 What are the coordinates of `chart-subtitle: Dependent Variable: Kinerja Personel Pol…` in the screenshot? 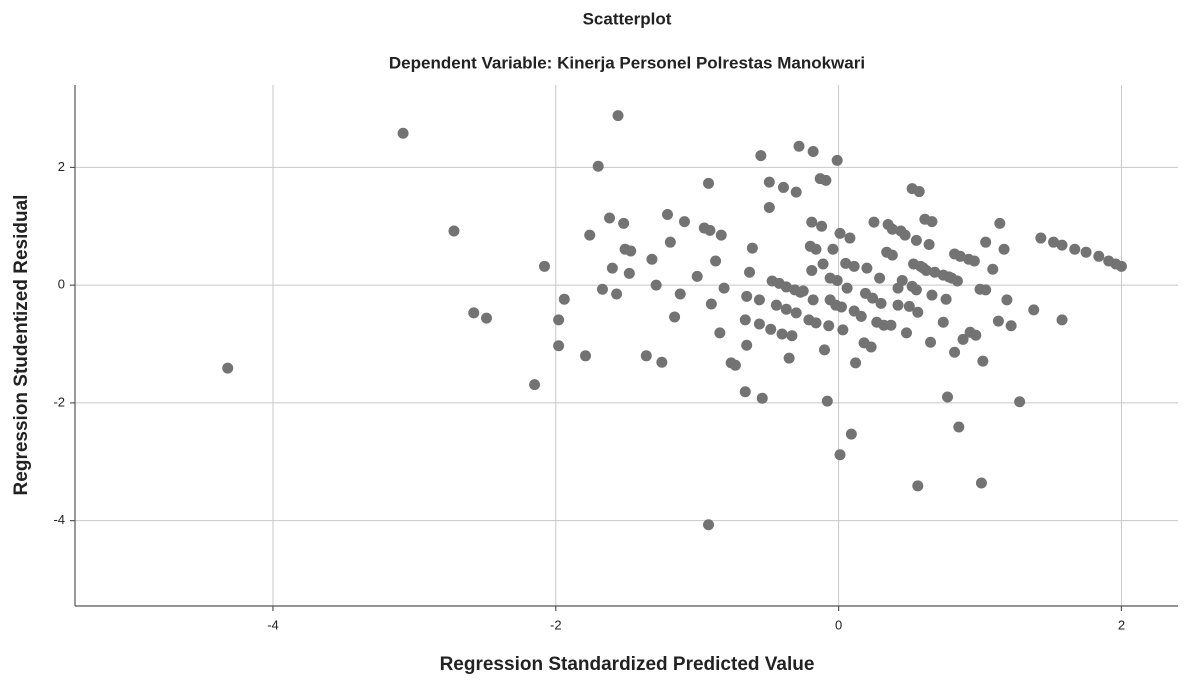 It's located at (627, 62).